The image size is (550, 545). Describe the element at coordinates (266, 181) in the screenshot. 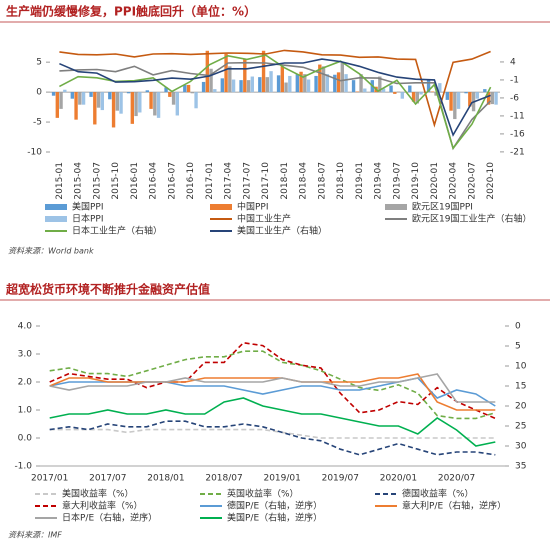

I see `x-tick-label: 2017-10` at that location.